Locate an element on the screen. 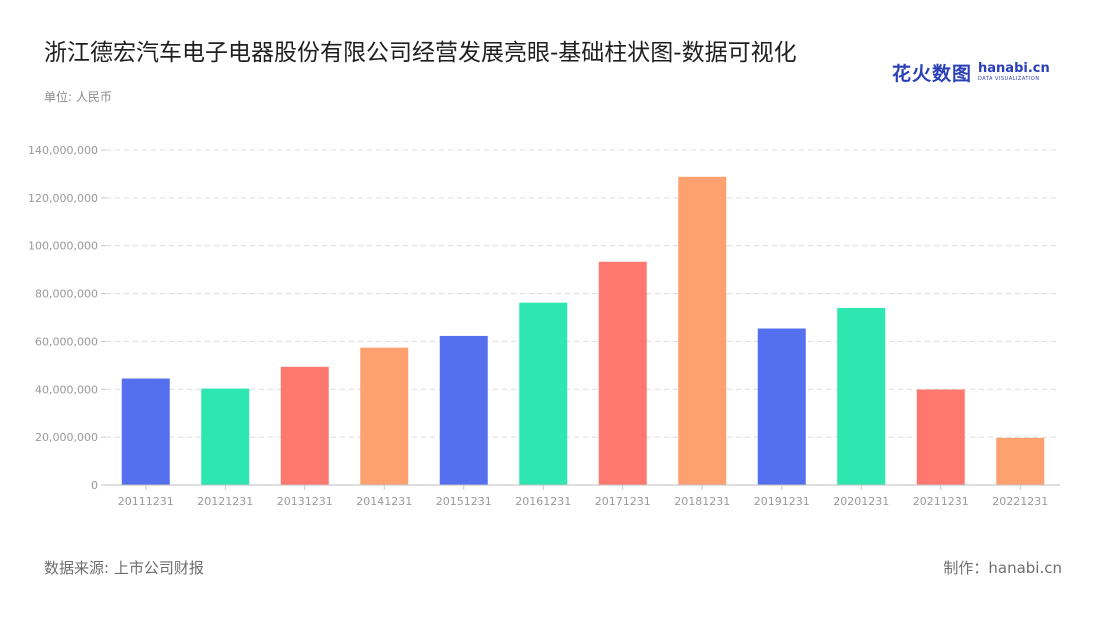 The height and width of the screenshot is (620, 1100). x-tick-label: 20181231 is located at coordinates (702, 501).